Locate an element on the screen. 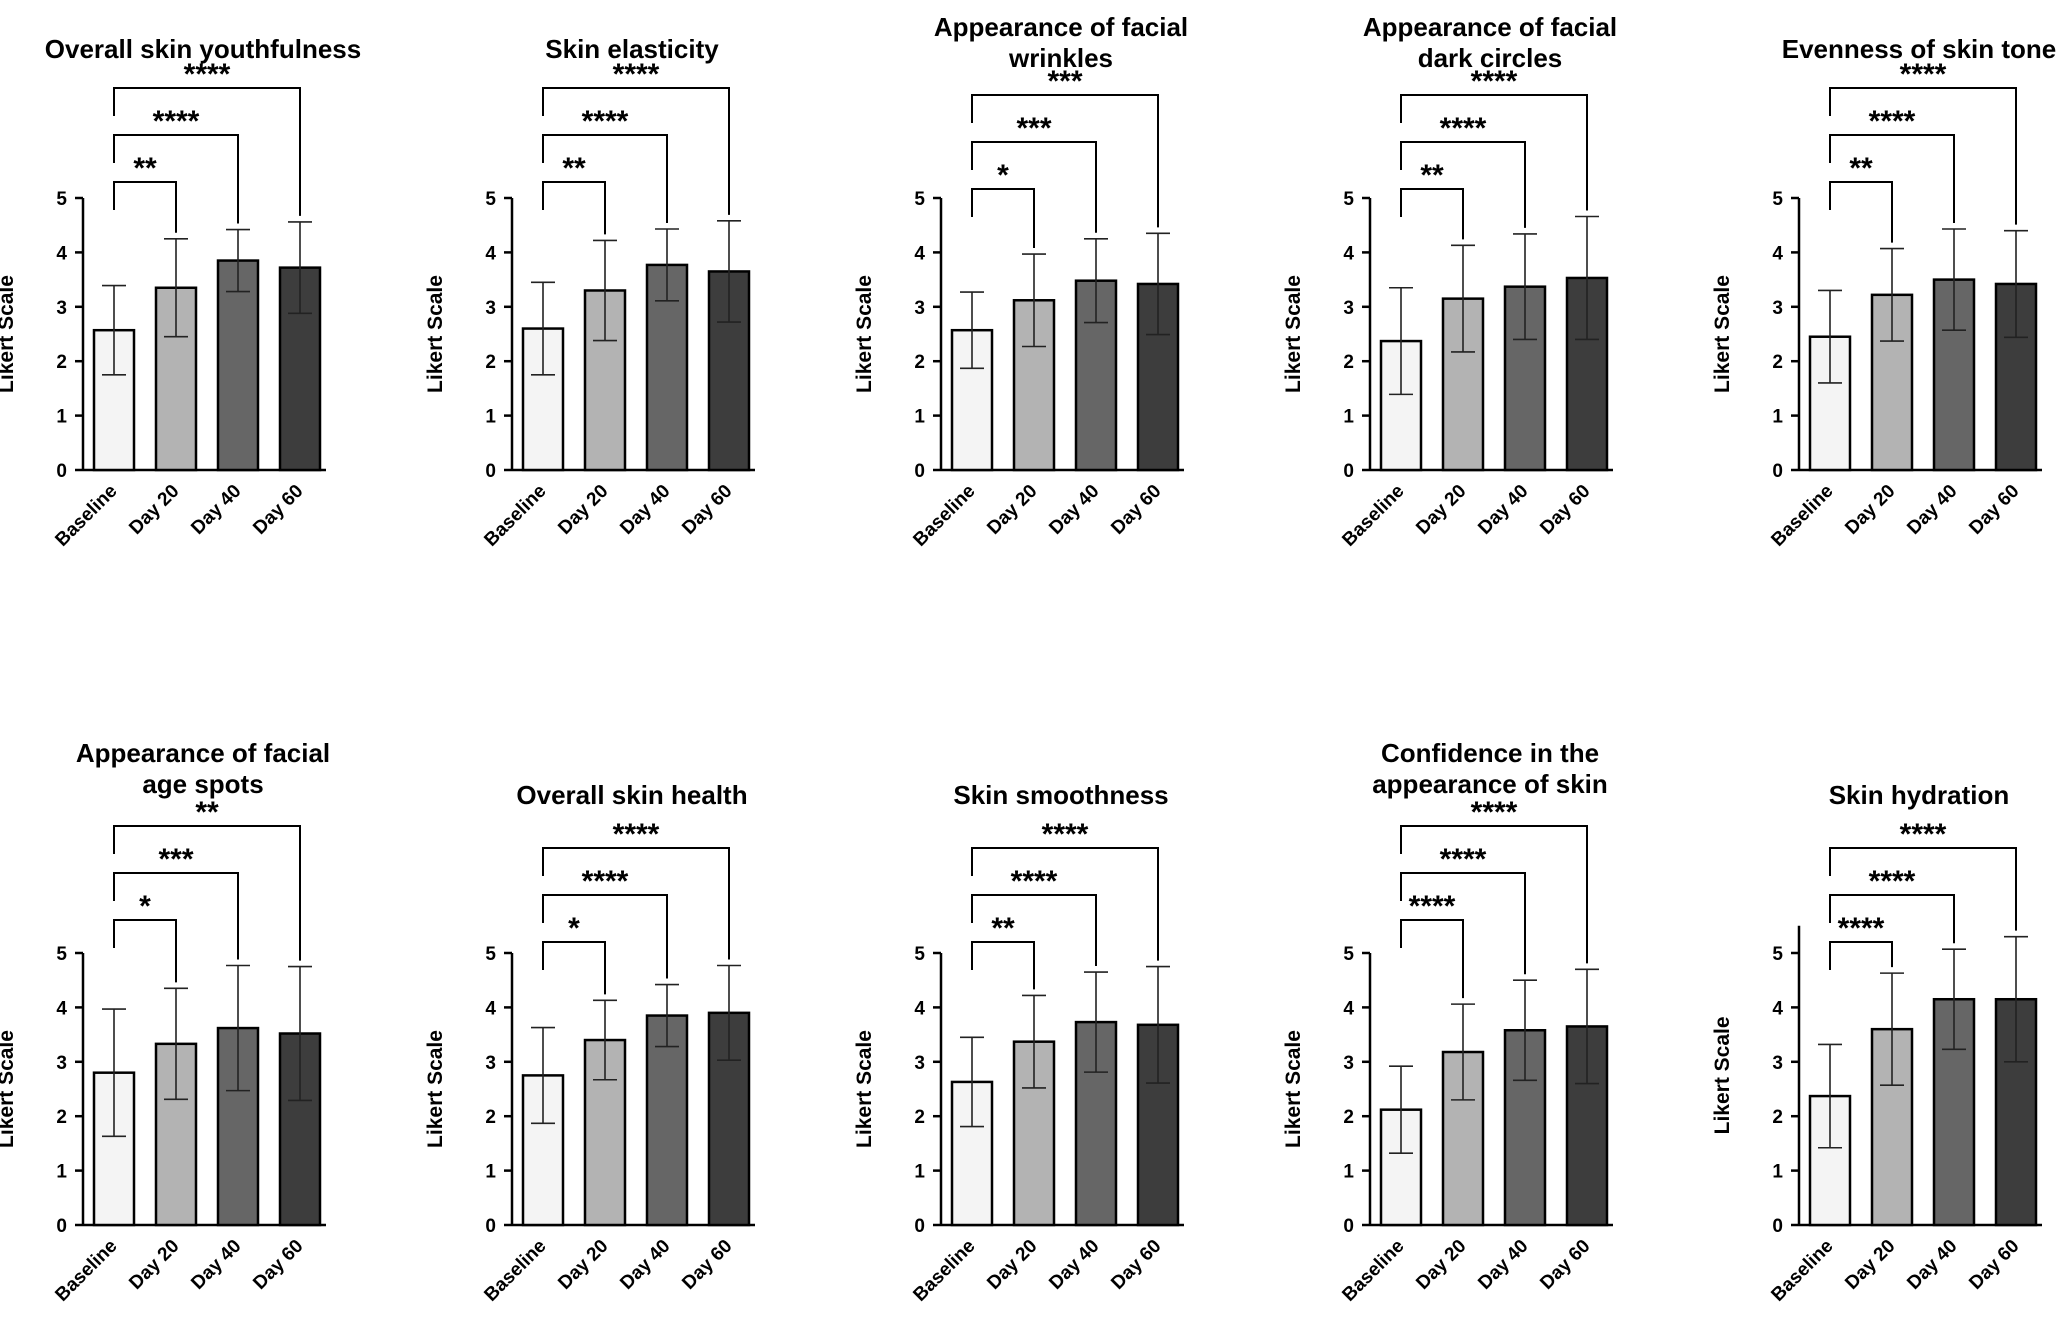 This screenshot has height=1317, width=2060. significance-label: *** is located at coordinates (175, 859).